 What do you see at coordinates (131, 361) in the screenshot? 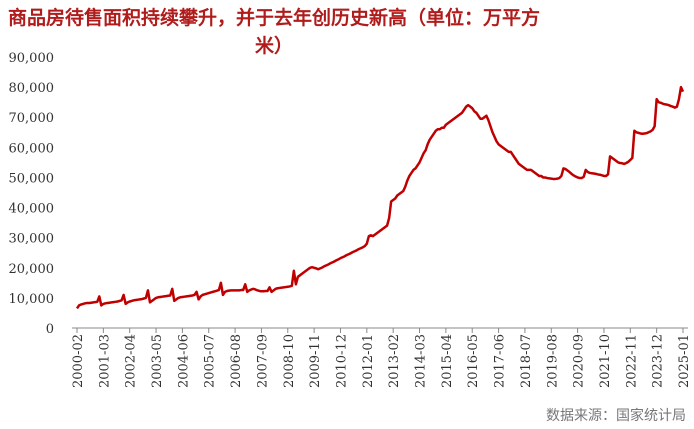
I see `x-tick-label: 2002-04` at bounding box center [131, 361].